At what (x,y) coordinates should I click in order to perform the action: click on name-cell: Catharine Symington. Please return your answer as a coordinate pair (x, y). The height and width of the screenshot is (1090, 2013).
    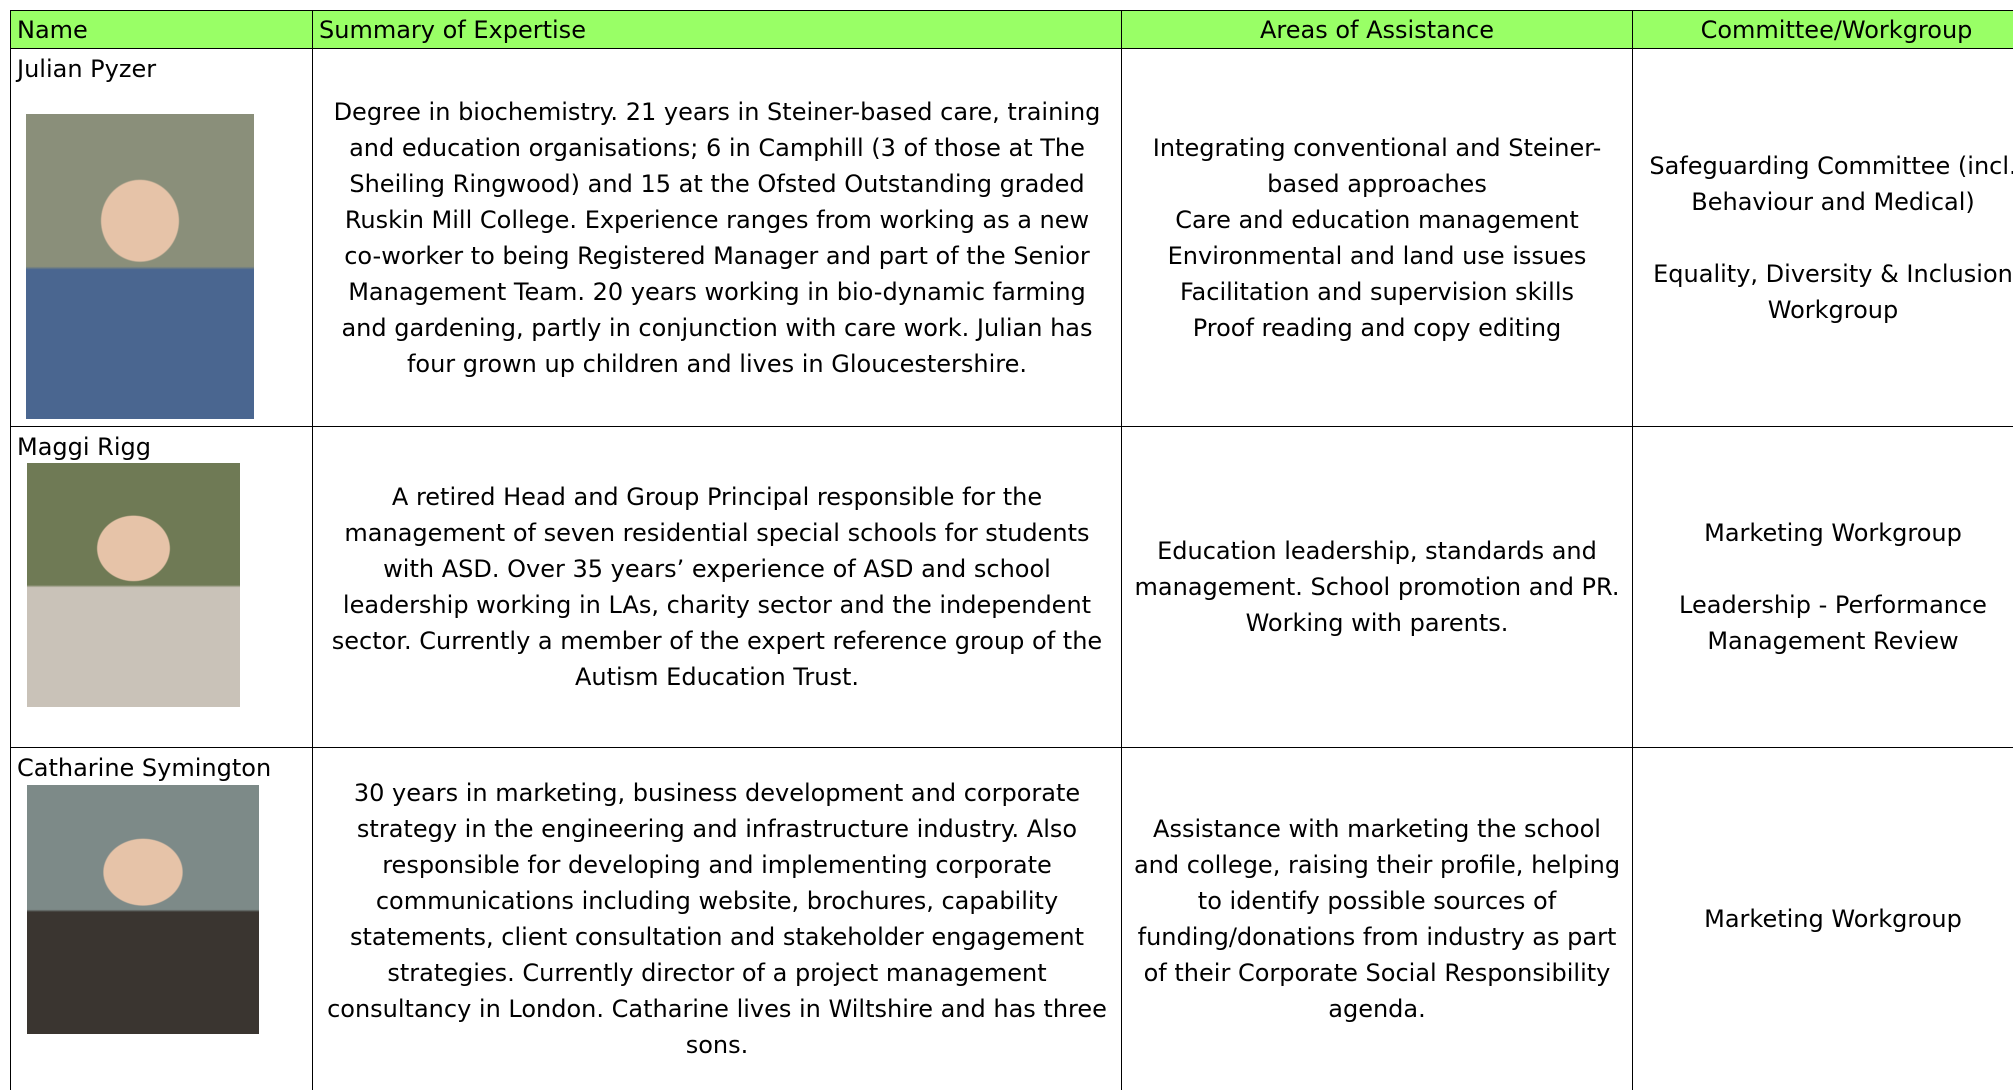
    Looking at the image, I should click on (161, 918).